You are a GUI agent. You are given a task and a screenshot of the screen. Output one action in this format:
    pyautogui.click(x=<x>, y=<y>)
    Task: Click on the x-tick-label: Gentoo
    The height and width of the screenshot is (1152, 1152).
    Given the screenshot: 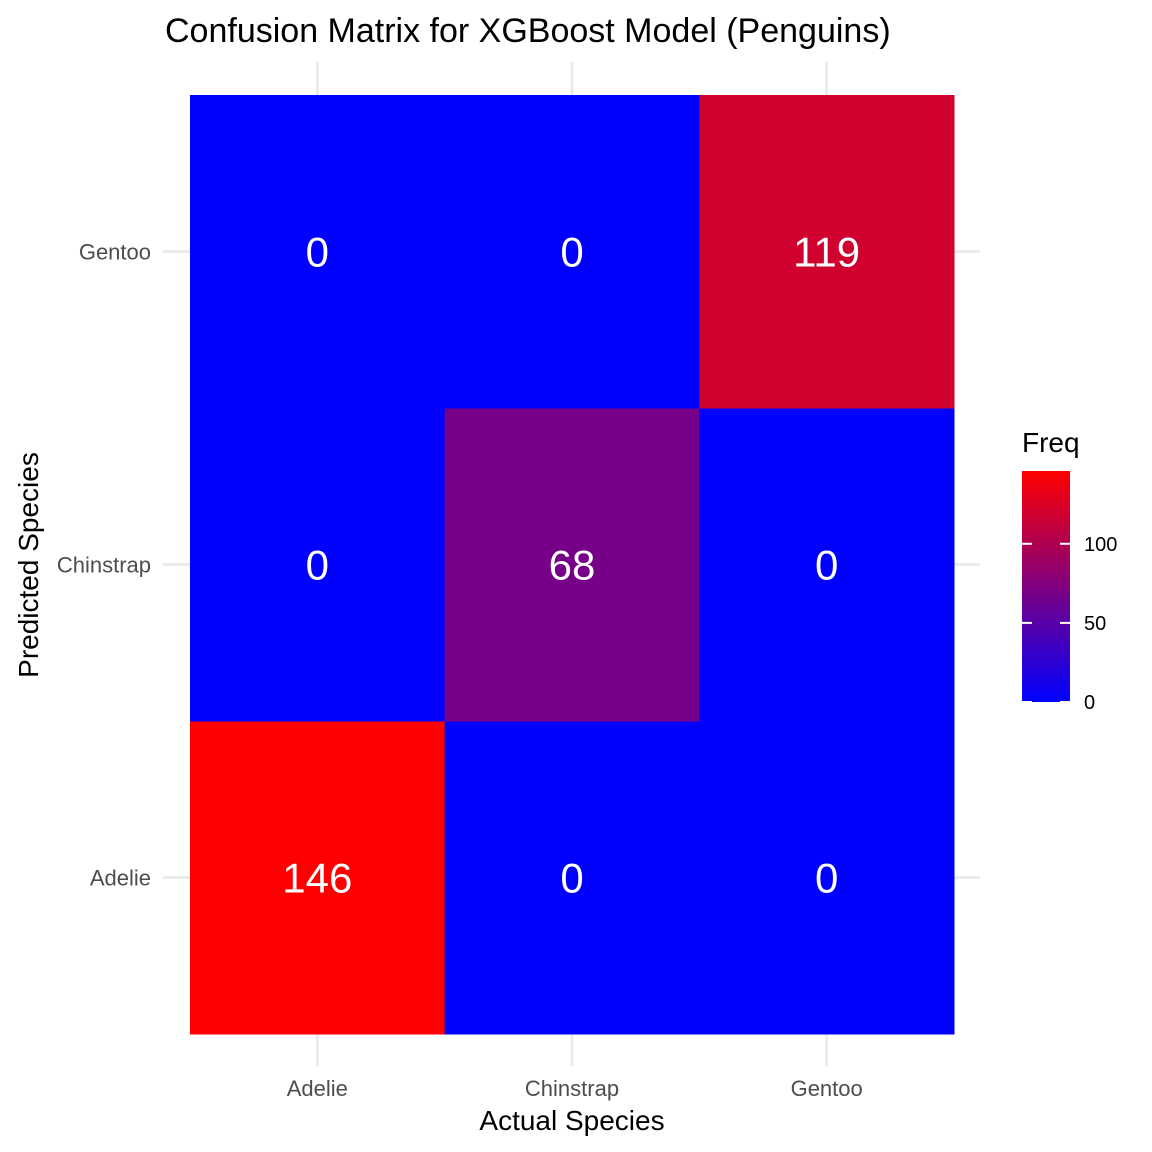 What is the action you would take?
    pyautogui.click(x=827, y=1088)
    